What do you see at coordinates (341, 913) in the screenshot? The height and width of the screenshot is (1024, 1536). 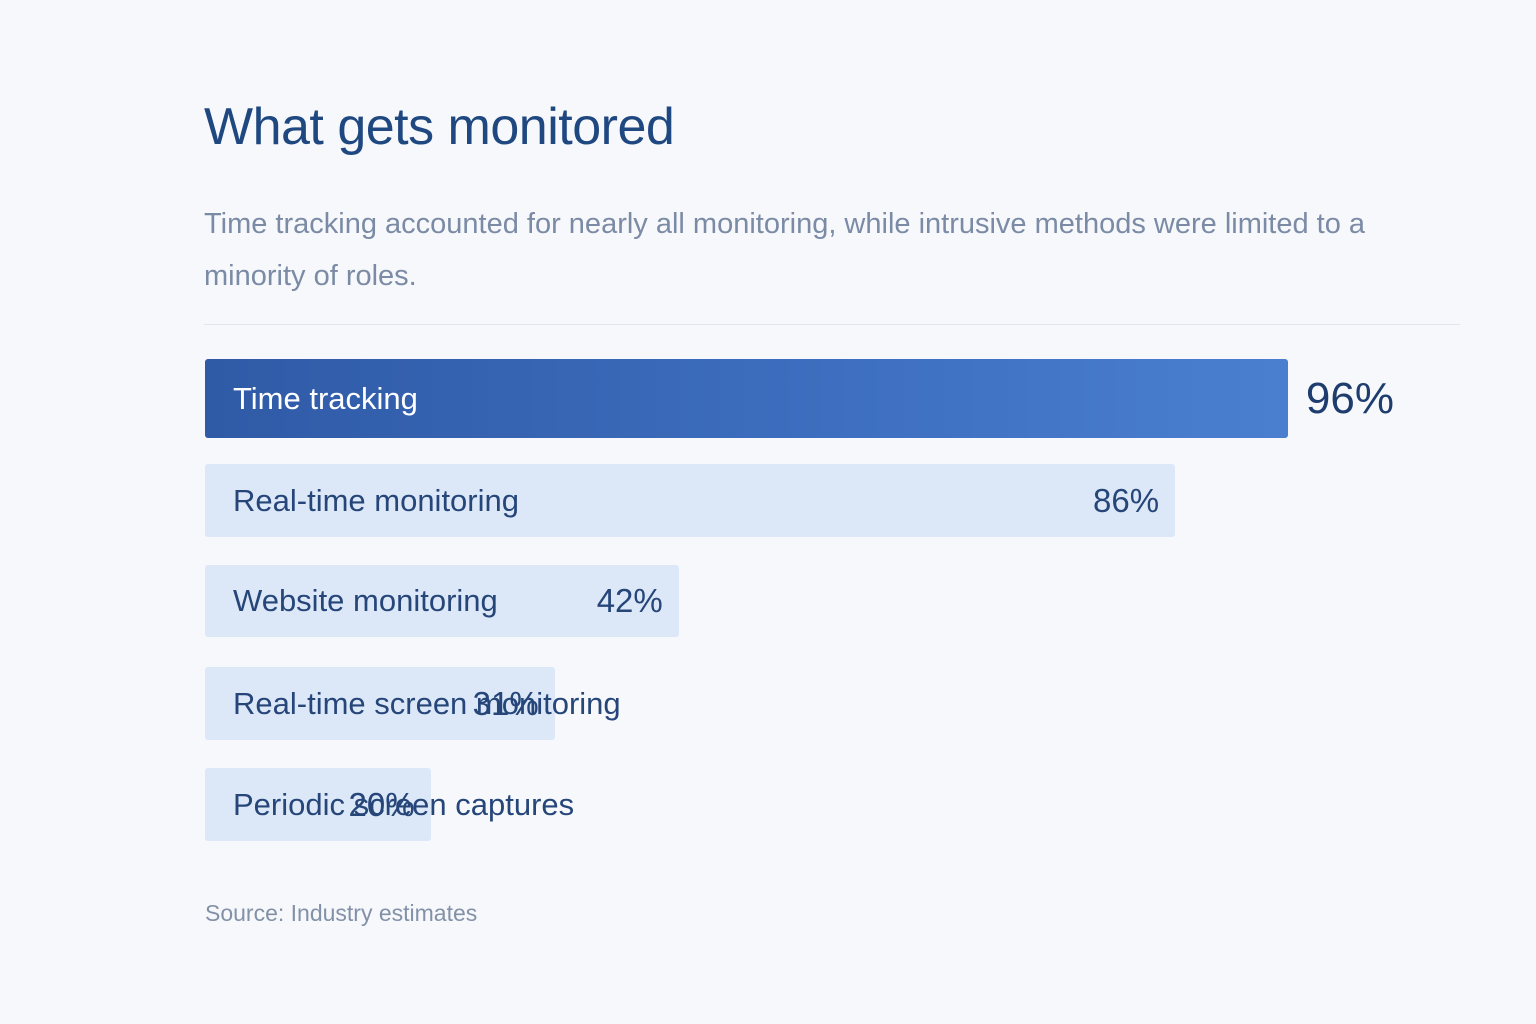 I see `source-note: Source: Industry estimates` at bounding box center [341, 913].